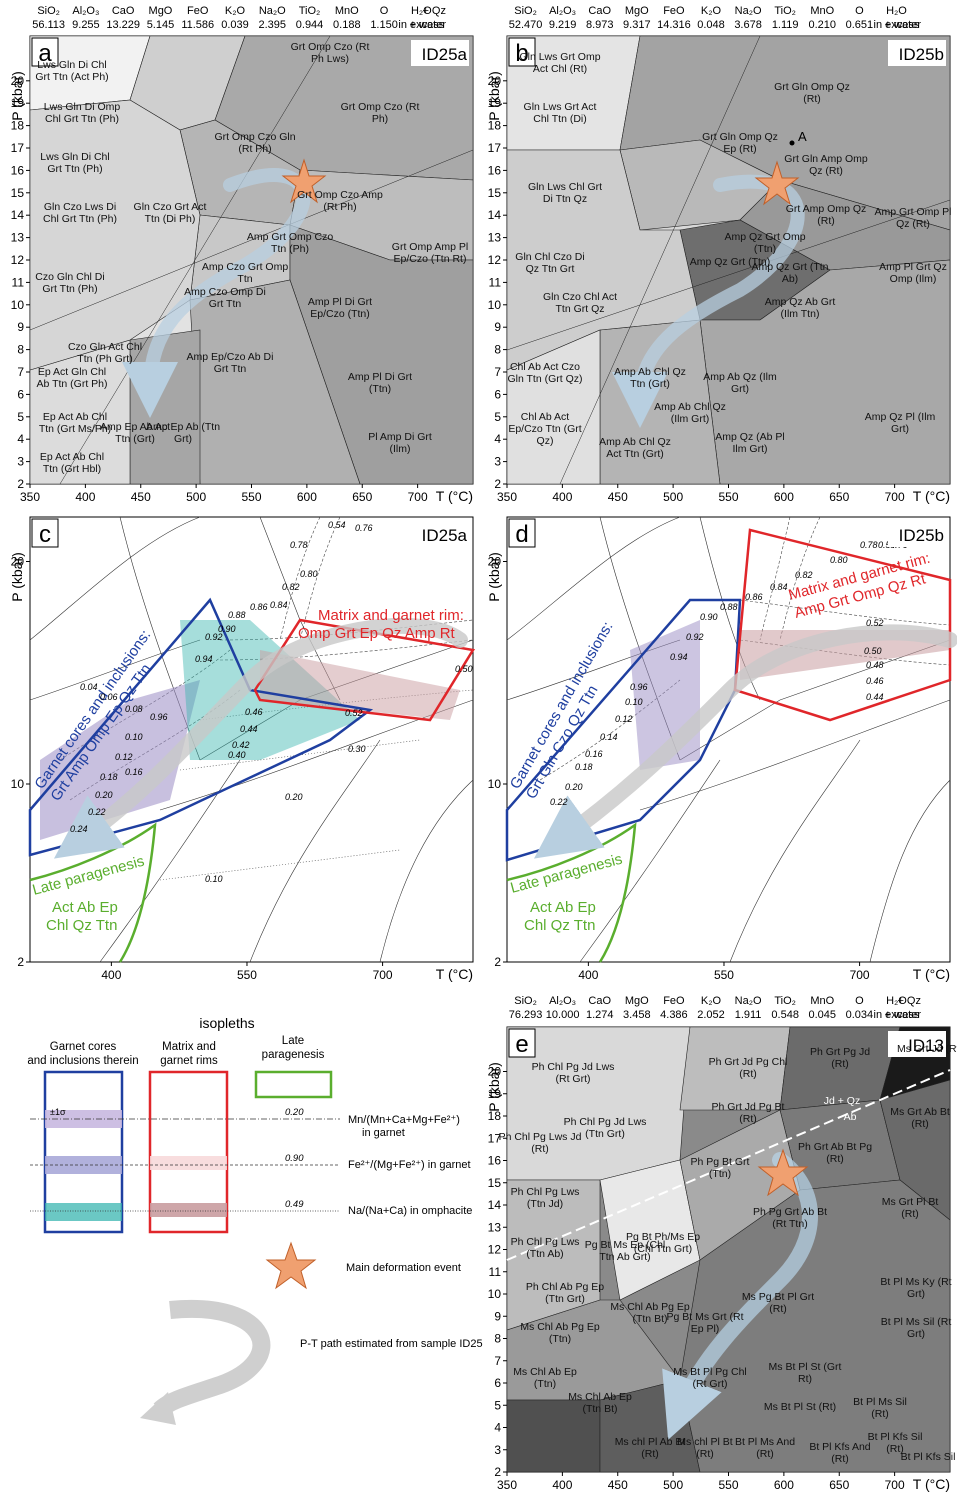 The image size is (957, 1495). I want to click on oxide-name: MnO, so click(822, 11).